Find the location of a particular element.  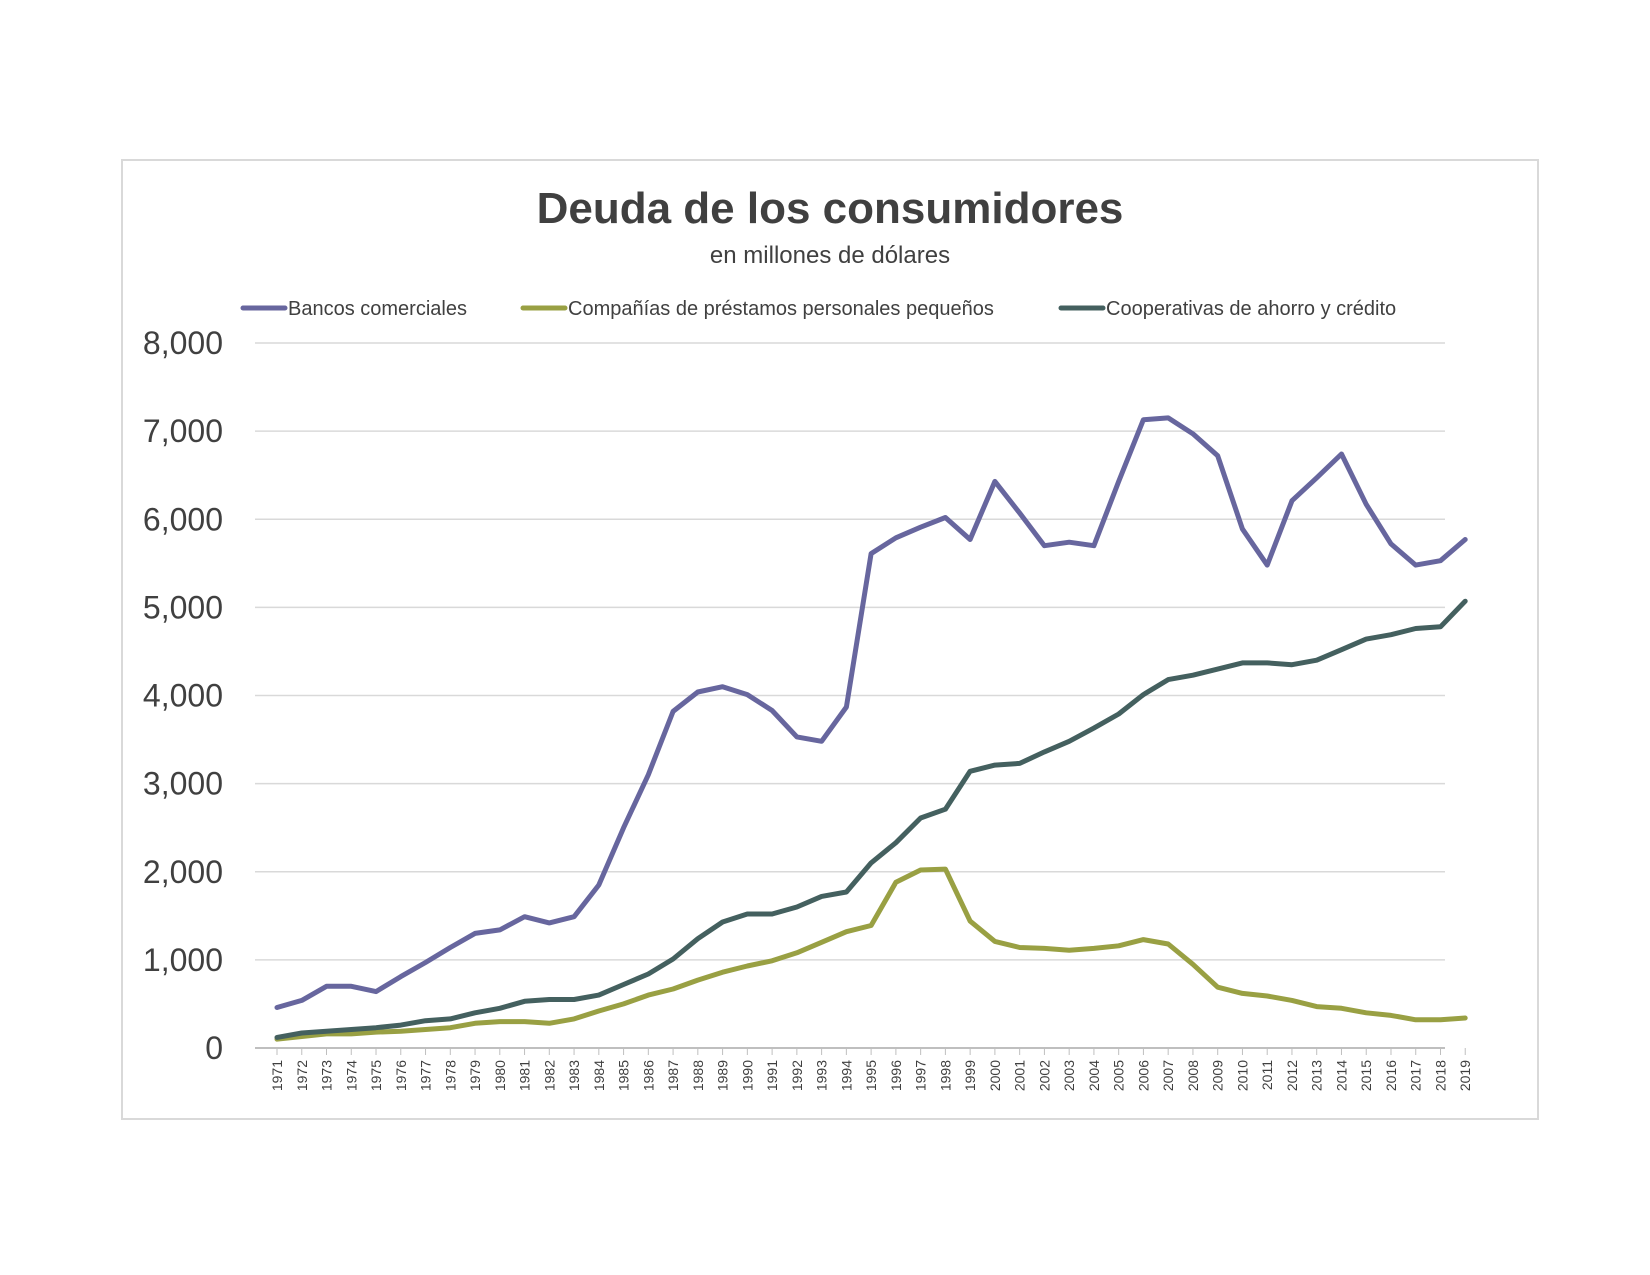

x-tick-label: 1981 is located at coordinates (525, 1075).